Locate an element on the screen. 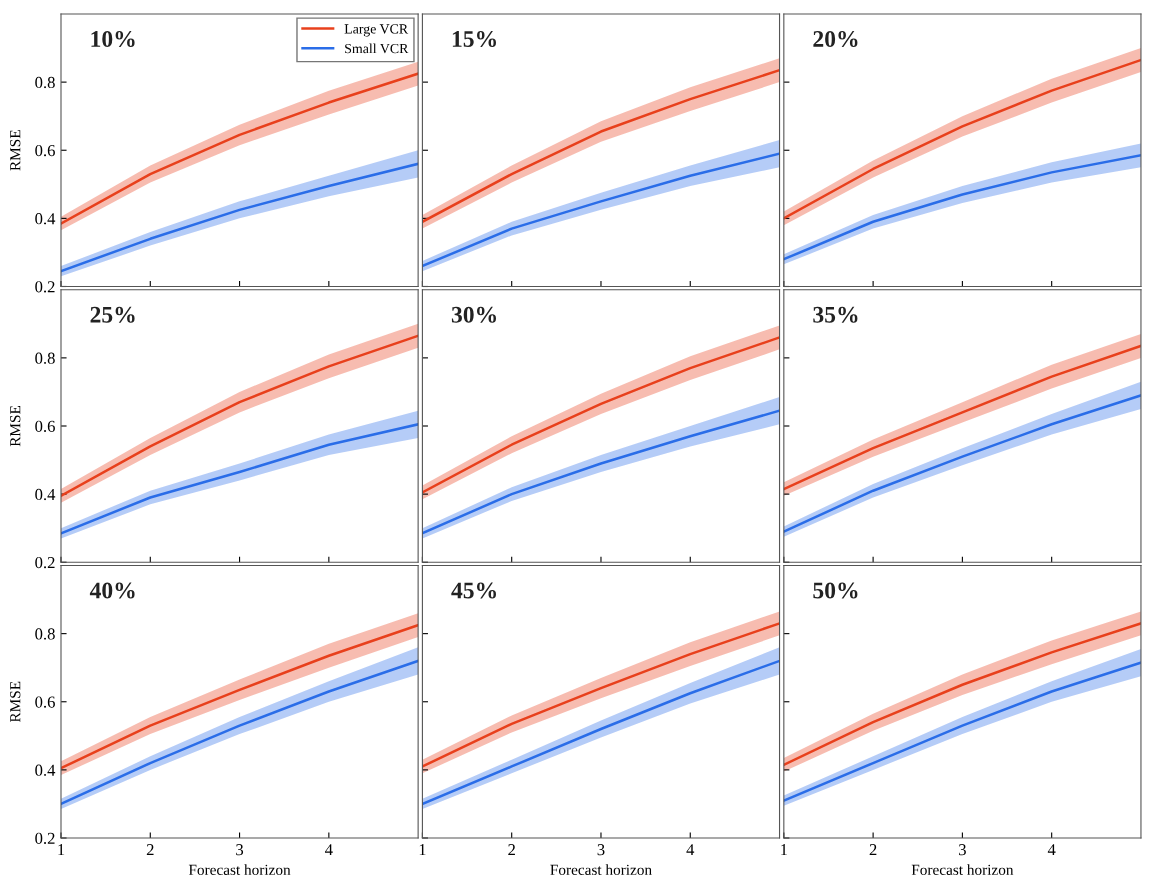 The width and height of the screenshot is (1149, 877). text: 35% is located at coordinates (835, 314).